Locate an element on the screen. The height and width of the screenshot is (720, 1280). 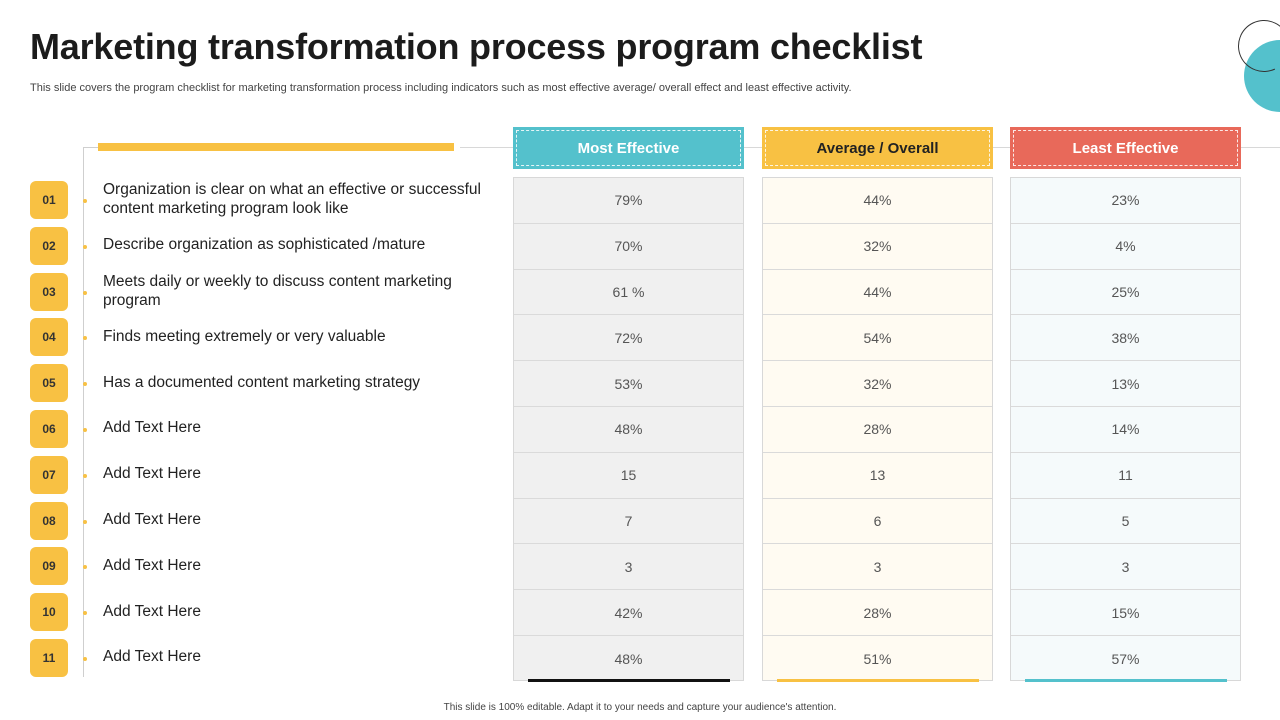
value-cell: 13% is located at coordinates (1125, 384).